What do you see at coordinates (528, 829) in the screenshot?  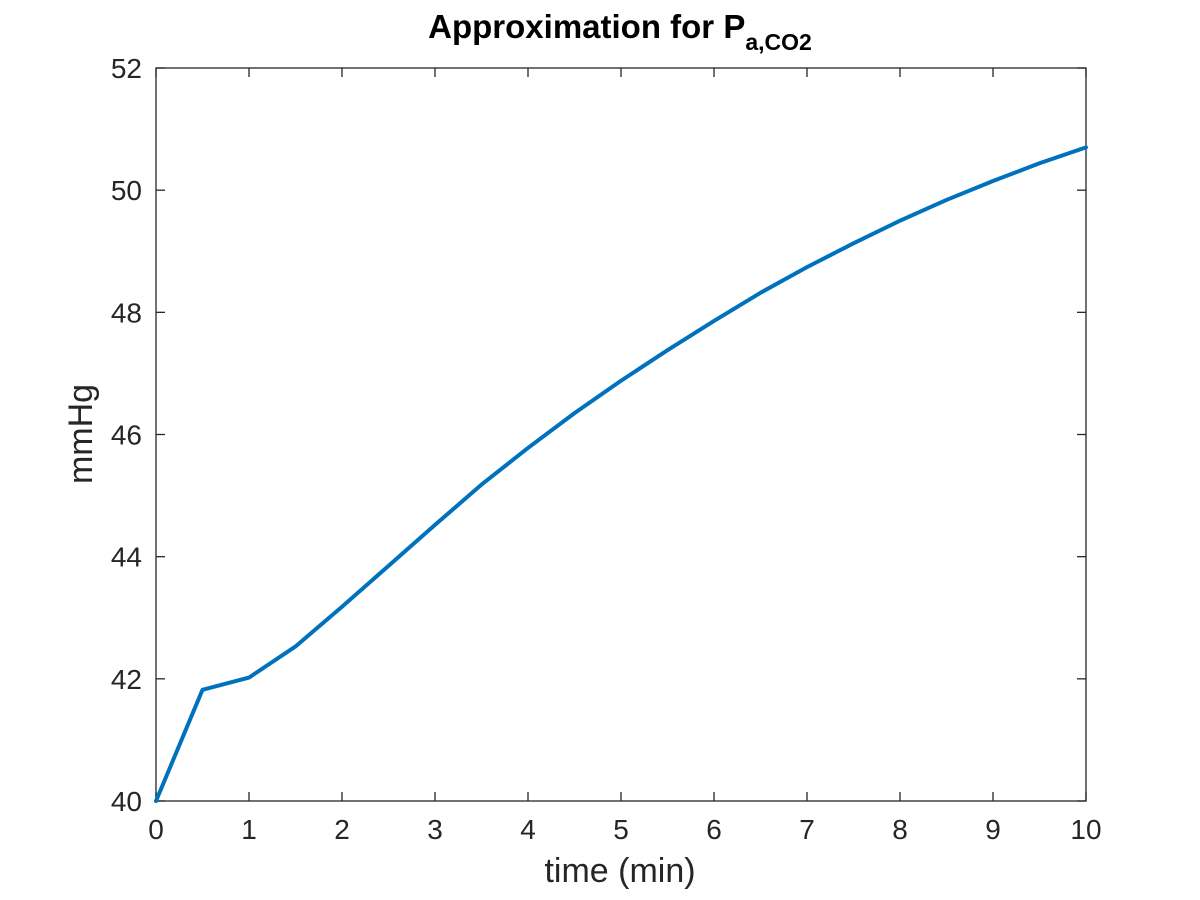 I see `x-tick-label: 4` at bounding box center [528, 829].